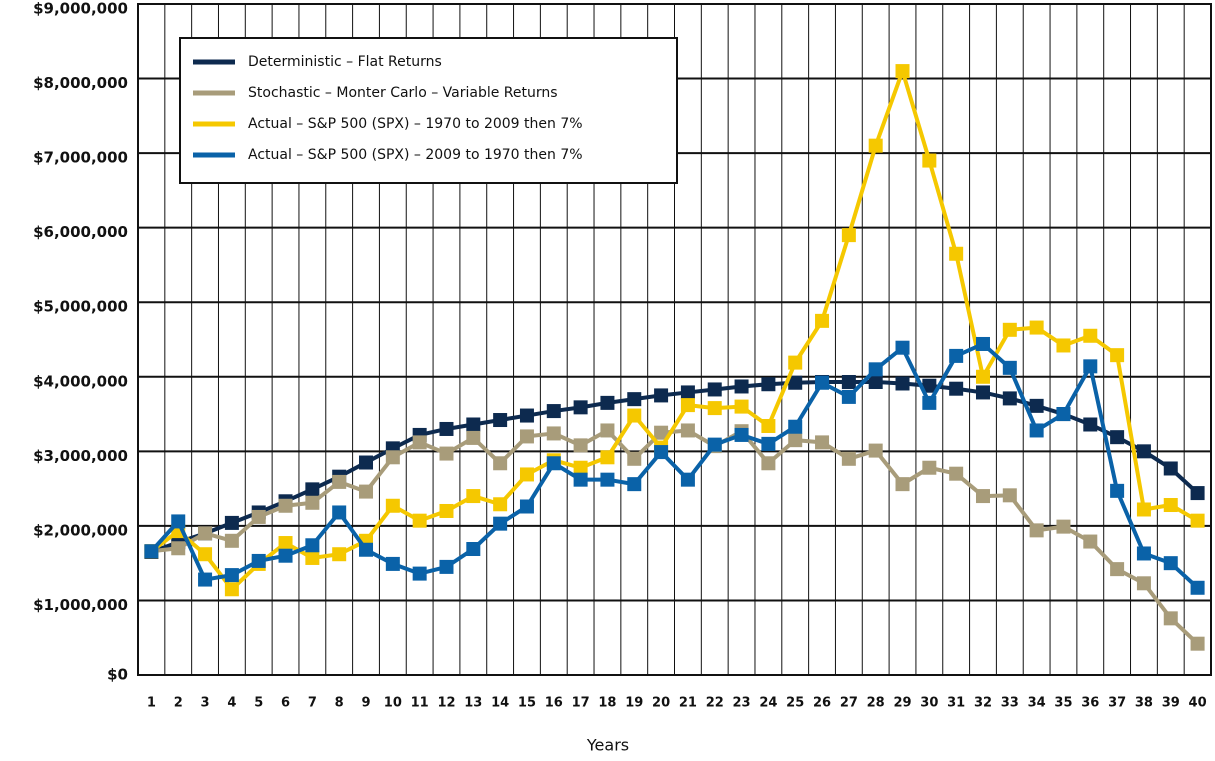 This screenshot has height=761, width=1215. What do you see at coordinates (1010, 703) in the screenshot?
I see `x-tick-label: 33` at bounding box center [1010, 703].